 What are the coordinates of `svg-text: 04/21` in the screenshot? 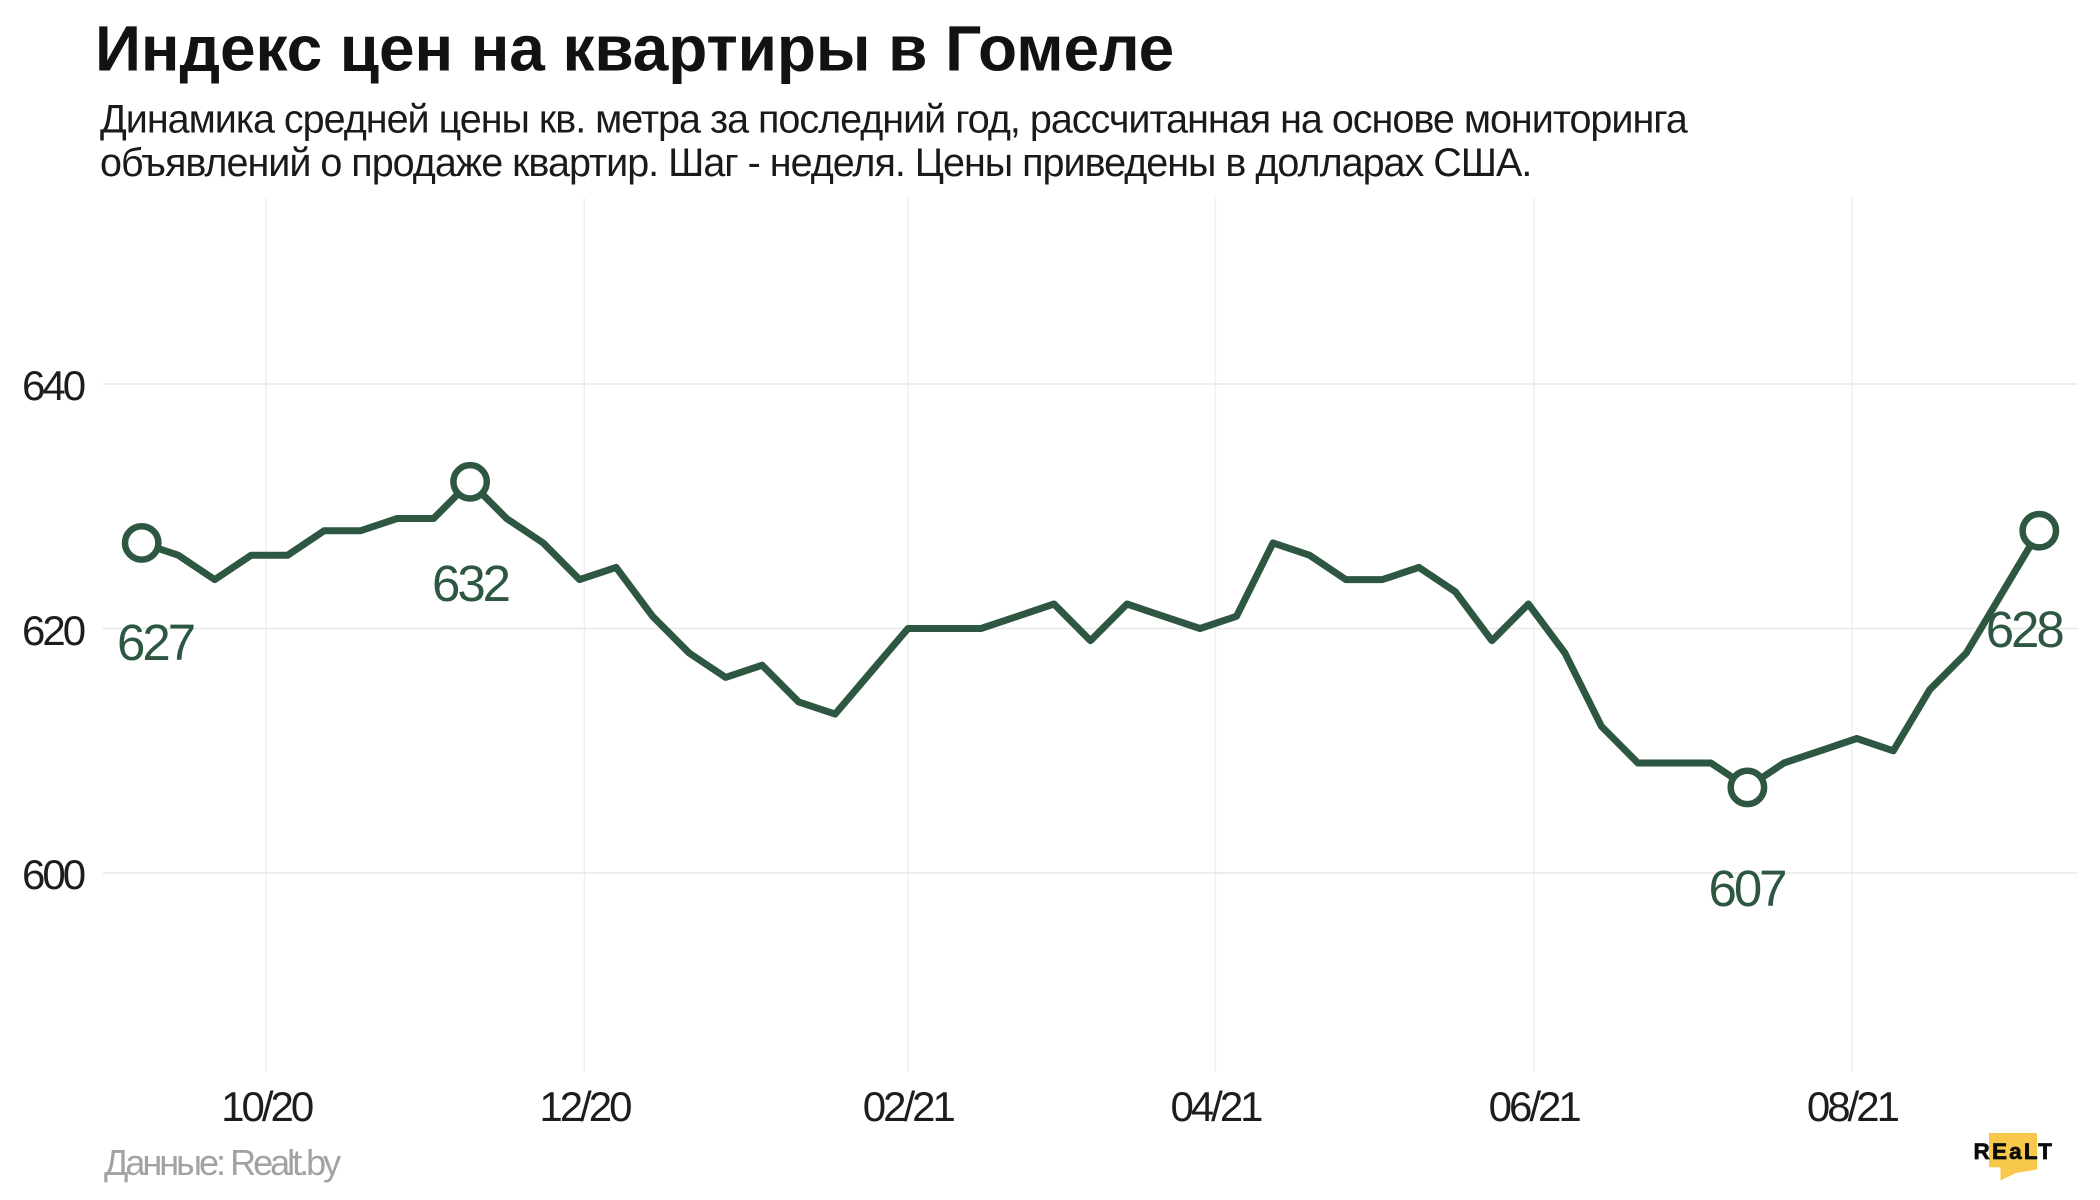 It's located at (1216, 1106).